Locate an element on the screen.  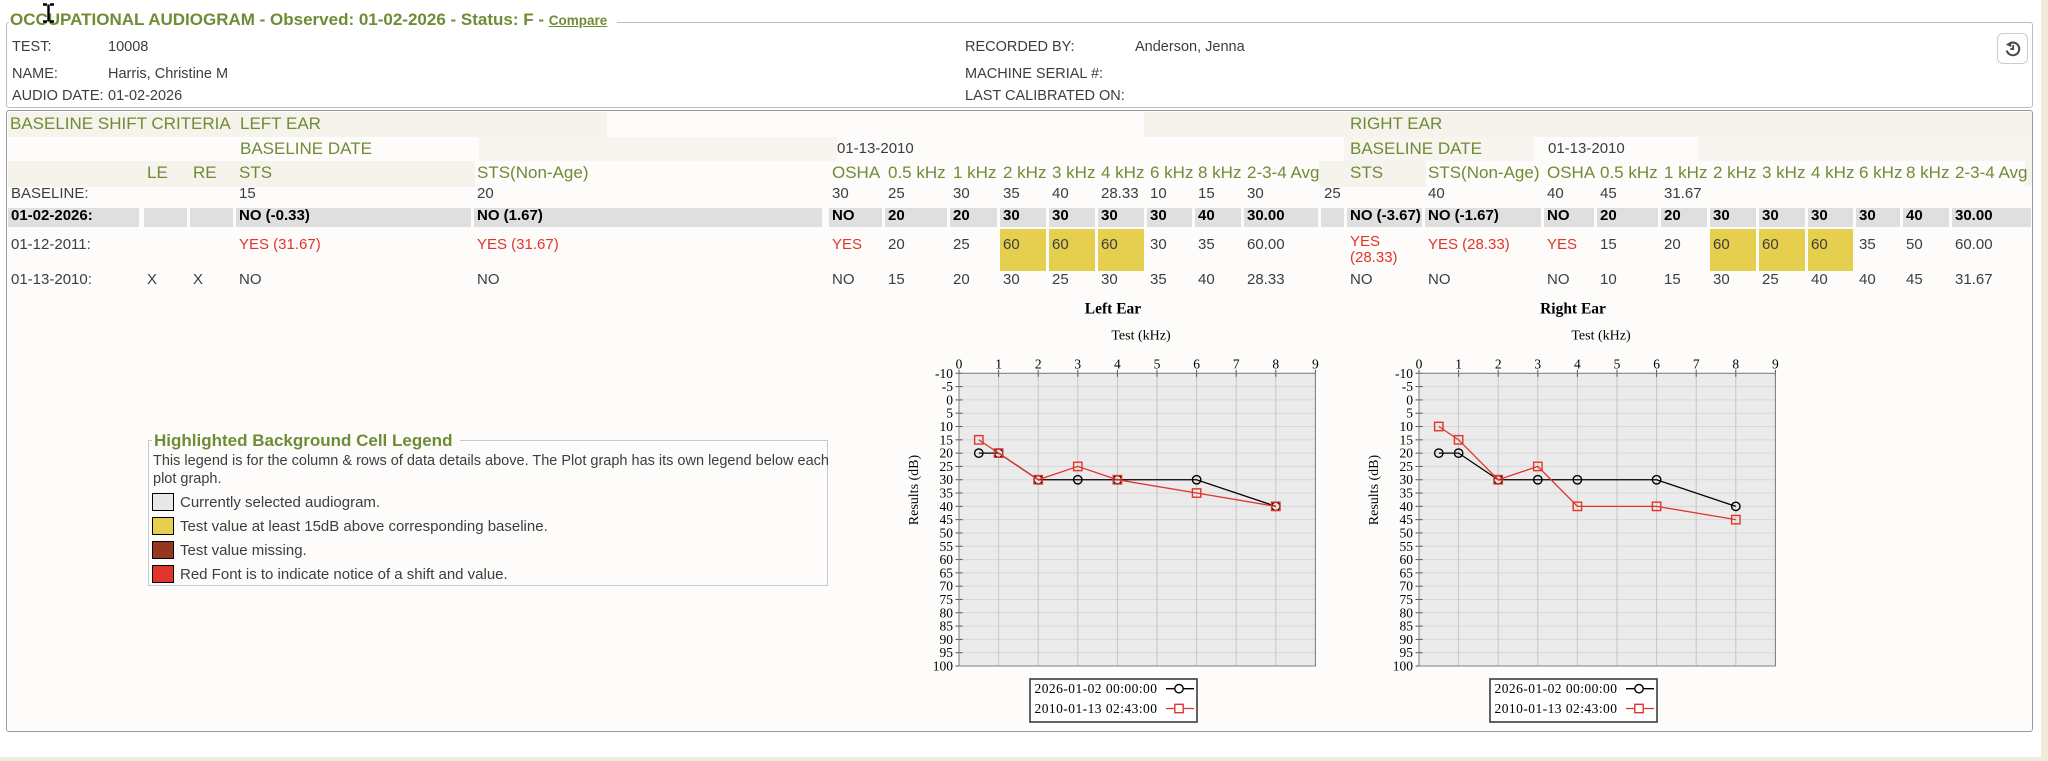
table-cell-f6: 35 is located at coordinates (1158, 279).